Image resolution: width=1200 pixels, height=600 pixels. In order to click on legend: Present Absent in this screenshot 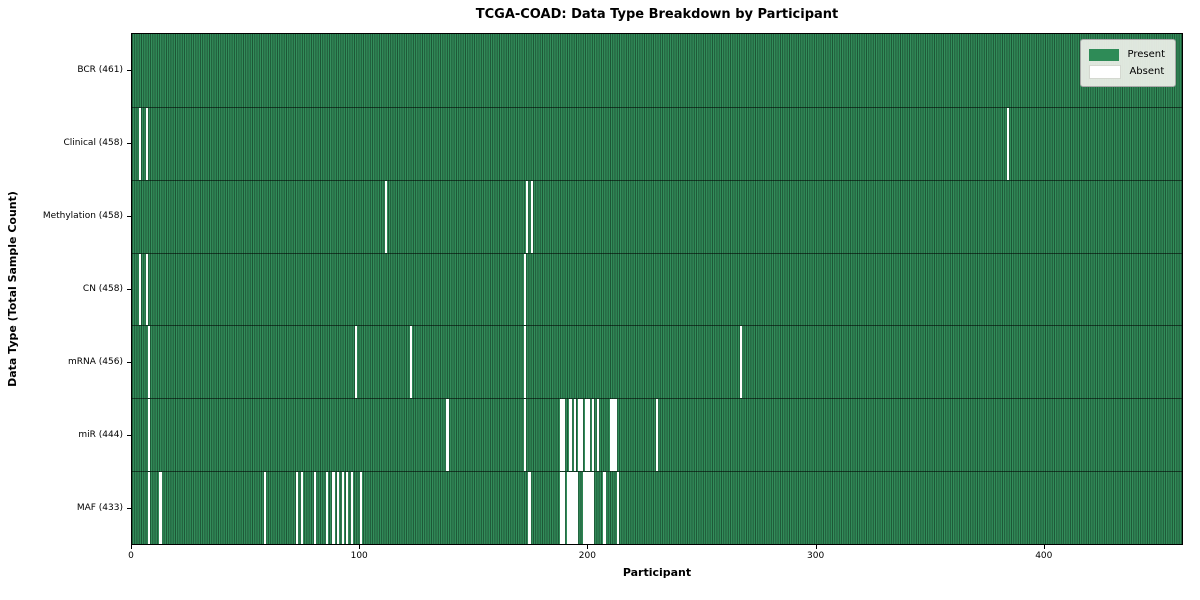, I will do `click(1128, 63)`.